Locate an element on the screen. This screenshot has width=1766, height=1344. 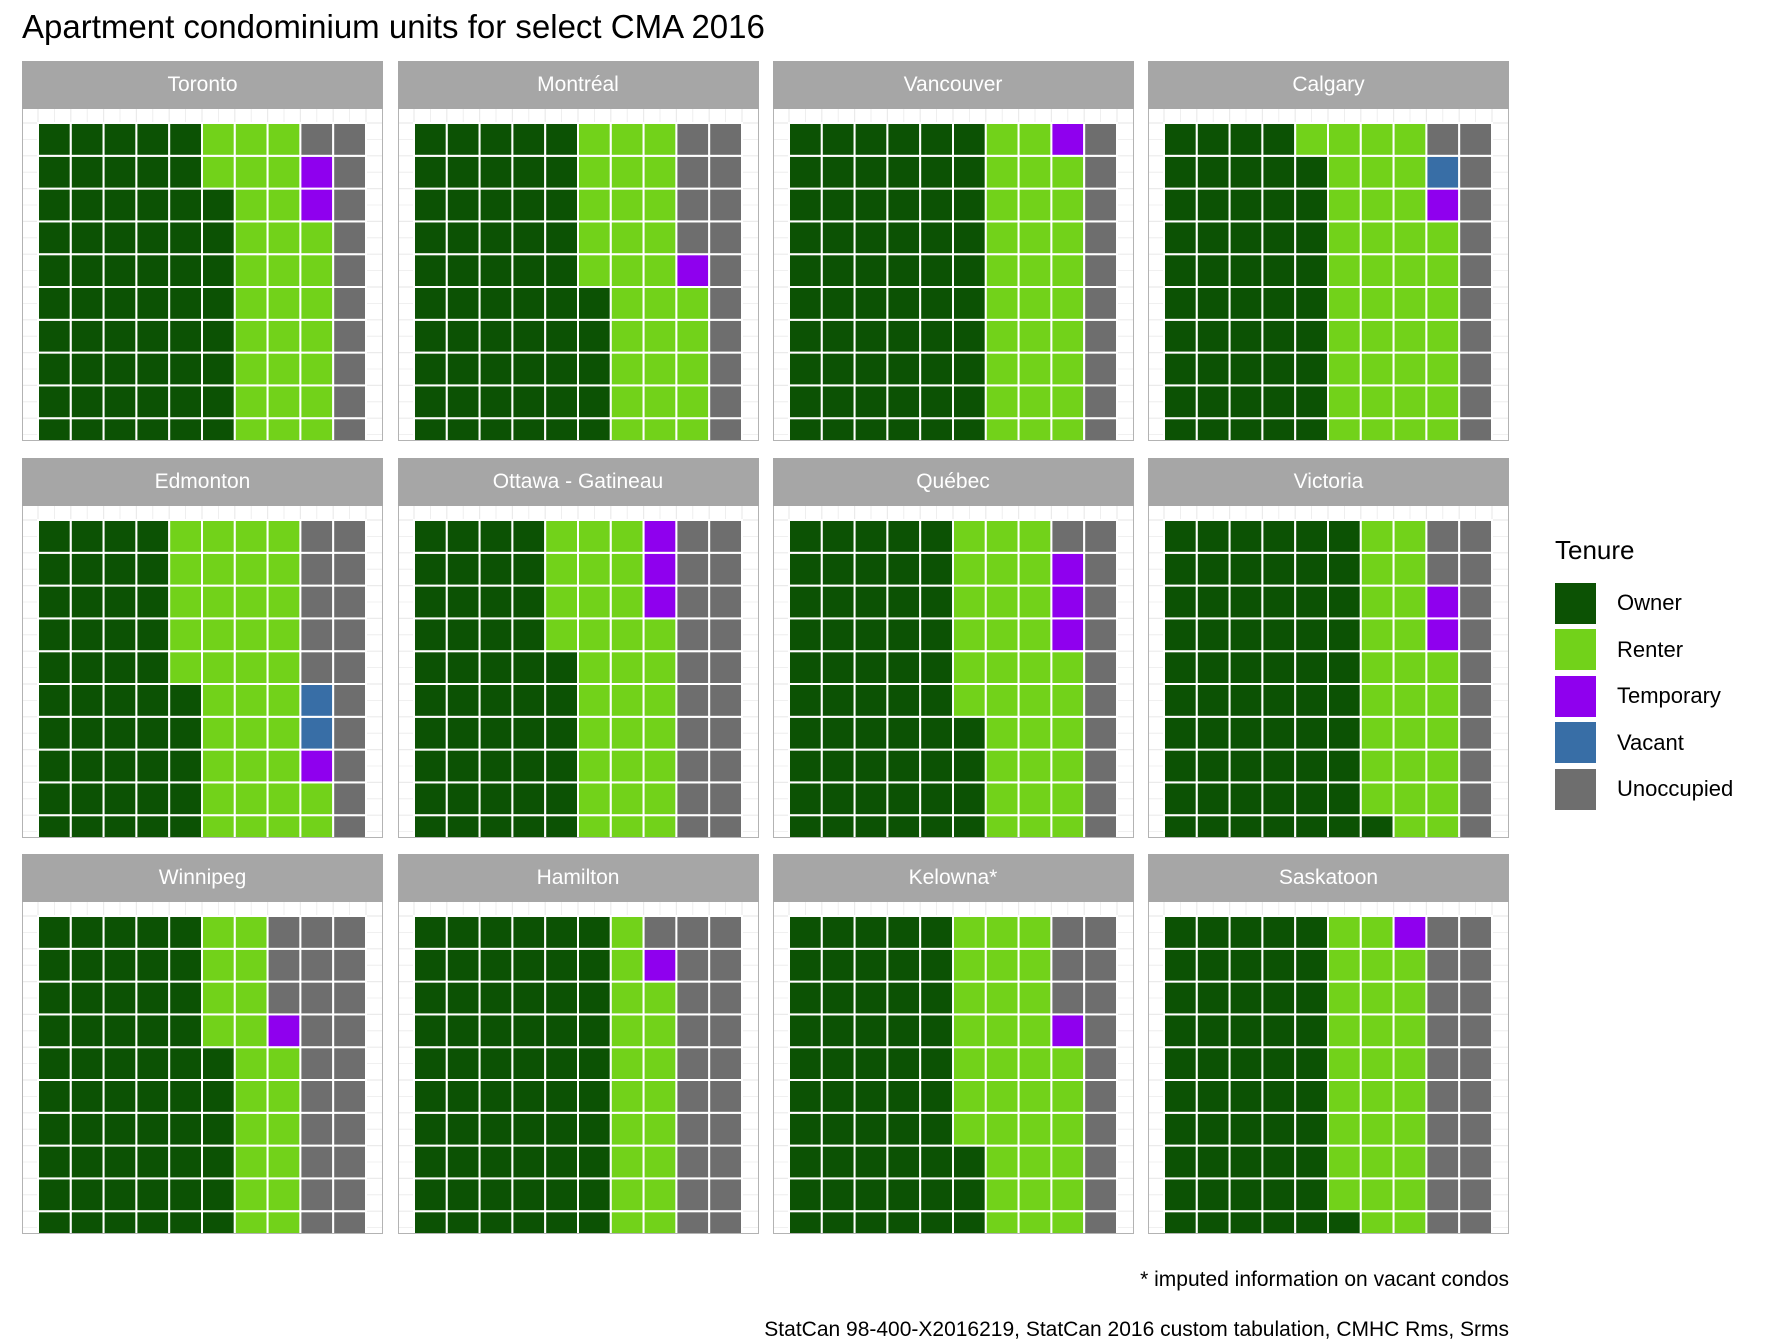
legend-item-vacant: Vacant is located at coordinates (1644, 743).